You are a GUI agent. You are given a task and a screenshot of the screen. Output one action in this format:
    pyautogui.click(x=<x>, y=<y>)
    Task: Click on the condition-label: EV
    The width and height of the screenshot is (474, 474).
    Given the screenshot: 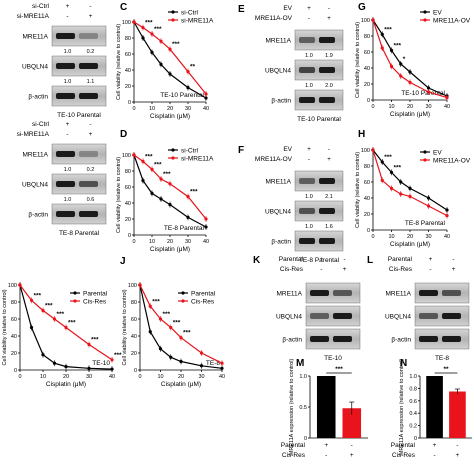 What is the action you would take?
    pyautogui.click(x=287, y=8)
    